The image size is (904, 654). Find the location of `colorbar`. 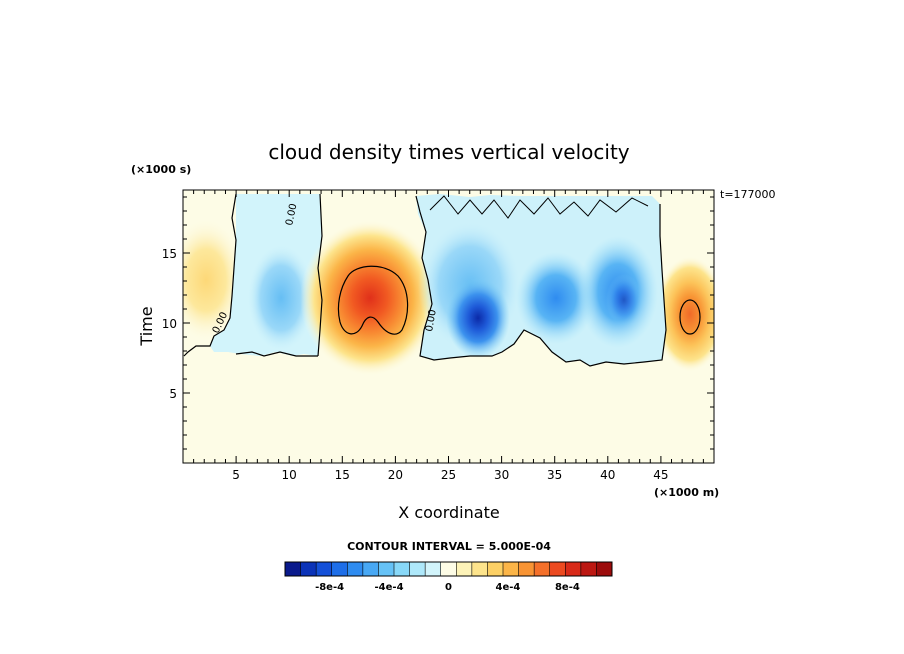

colorbar is located at coordinates (448, 569).